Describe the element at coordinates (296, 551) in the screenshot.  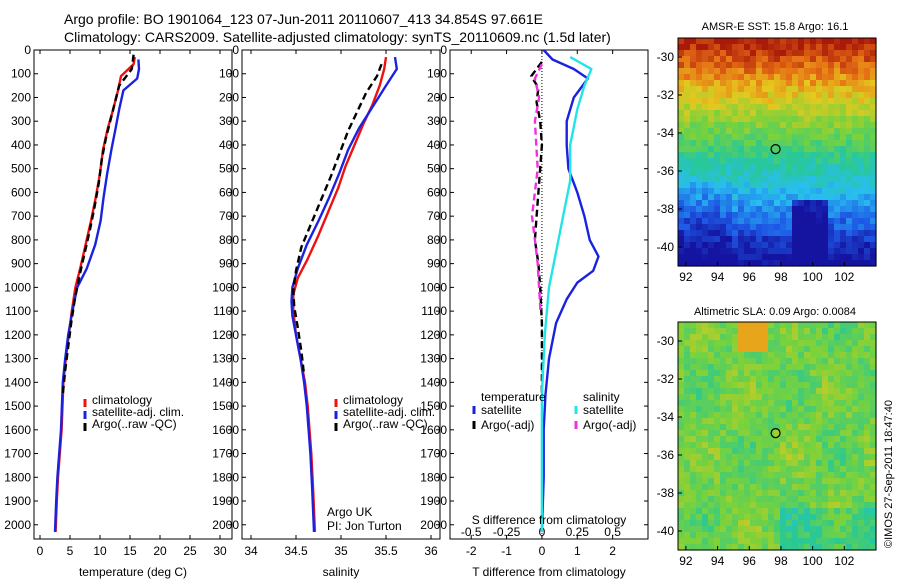
I see `x-tick-label: 34.5` at that location.